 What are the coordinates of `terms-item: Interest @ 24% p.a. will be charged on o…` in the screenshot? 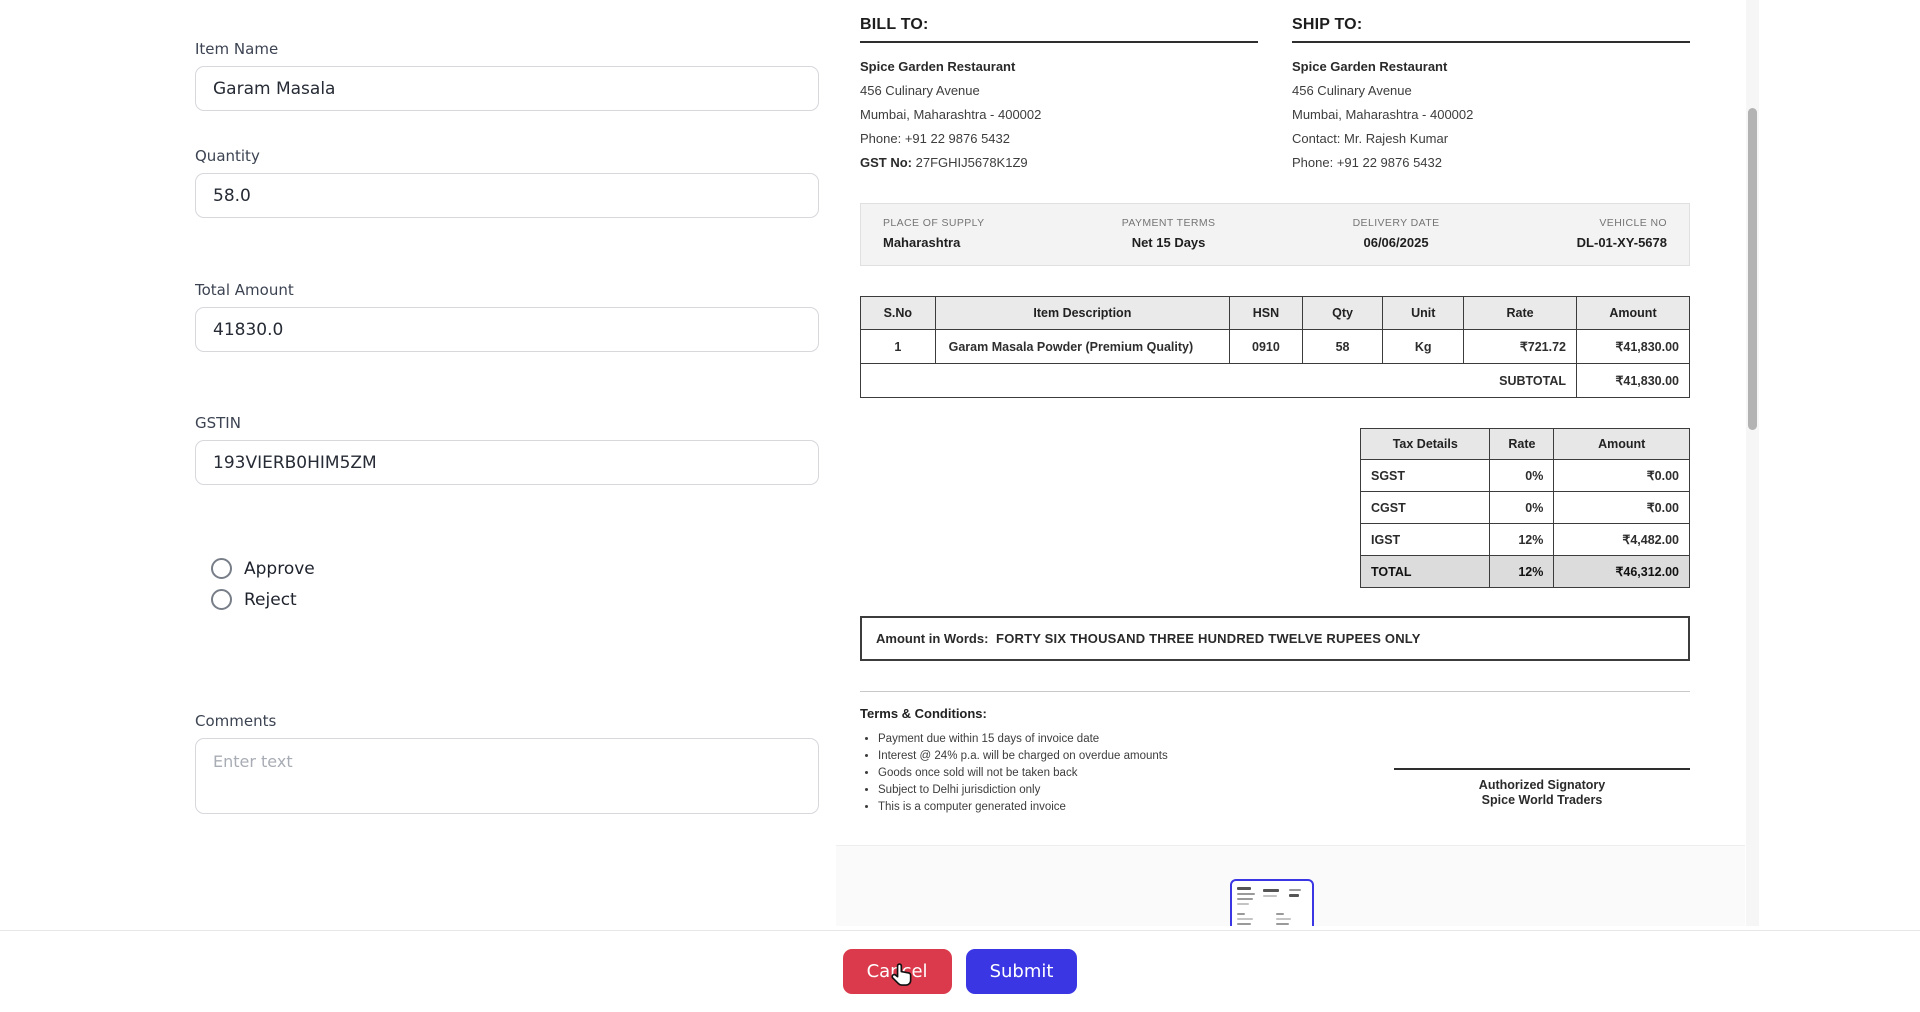 It's located at (1129, 756).